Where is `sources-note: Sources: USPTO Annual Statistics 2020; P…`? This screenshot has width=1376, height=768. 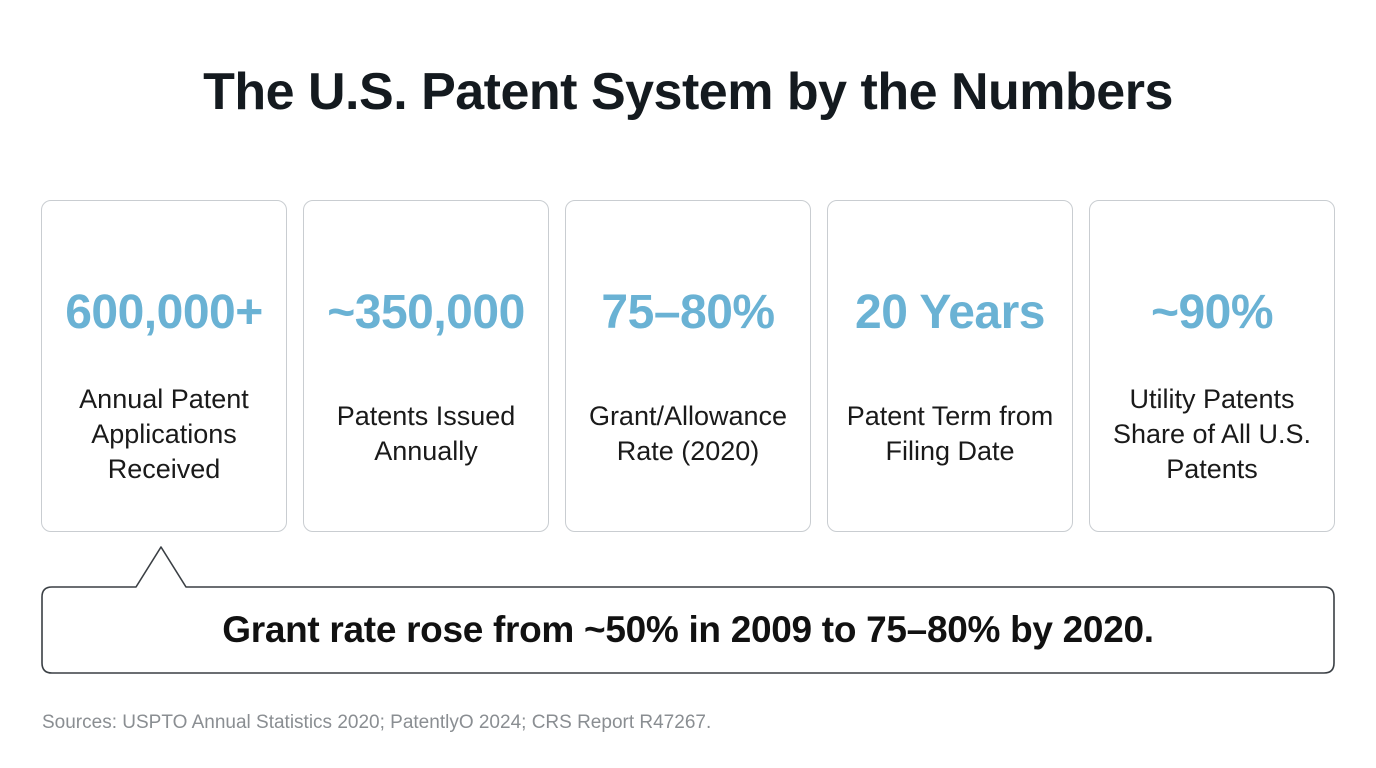 sources-note: Sources: USPTO Annual Statistics 2020; P… is located at coordinates (377, 722).